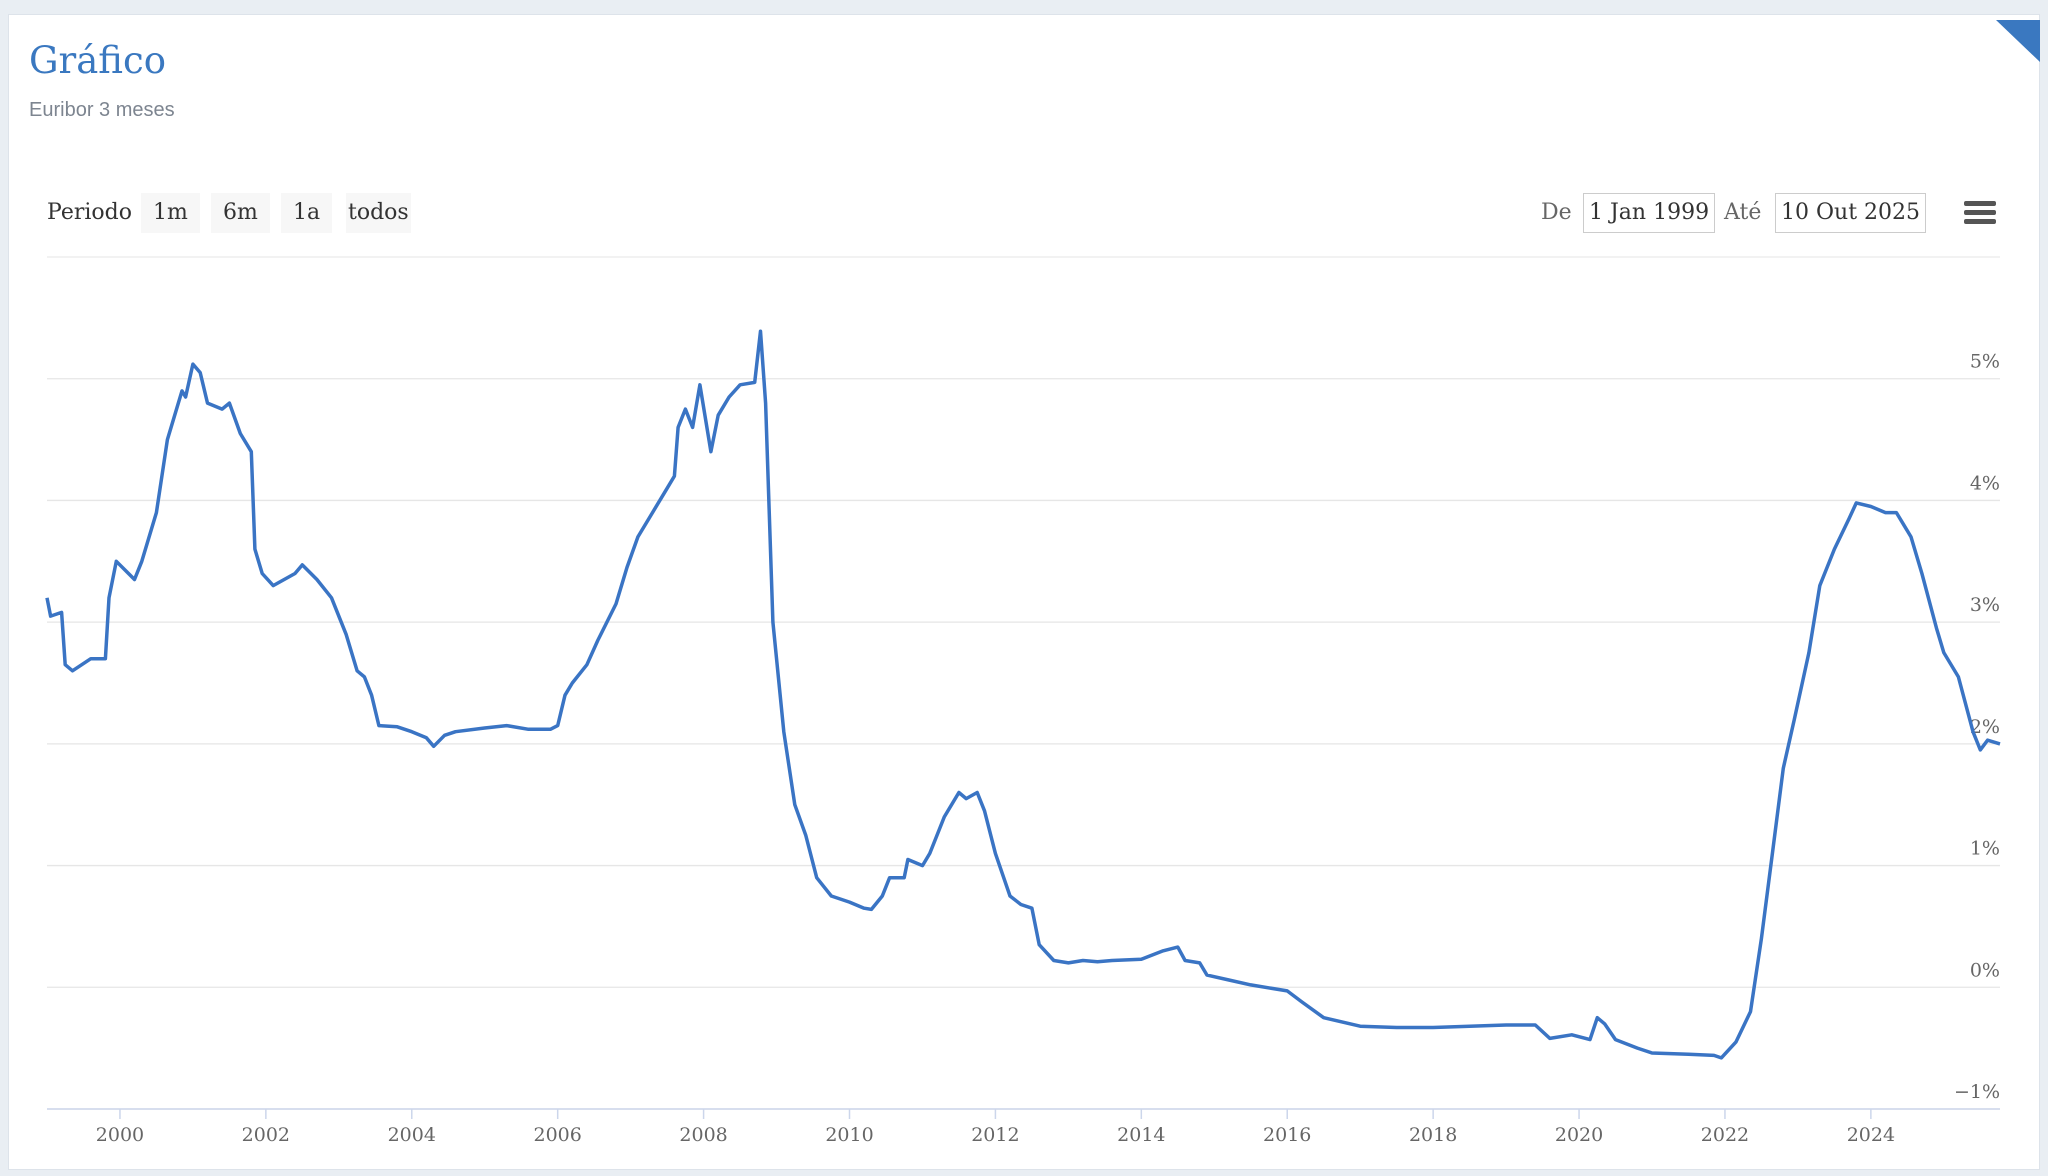 The height and width of the screenshot is (1176, 2048). I want to click on range-button: 6m, so click(240, 213).